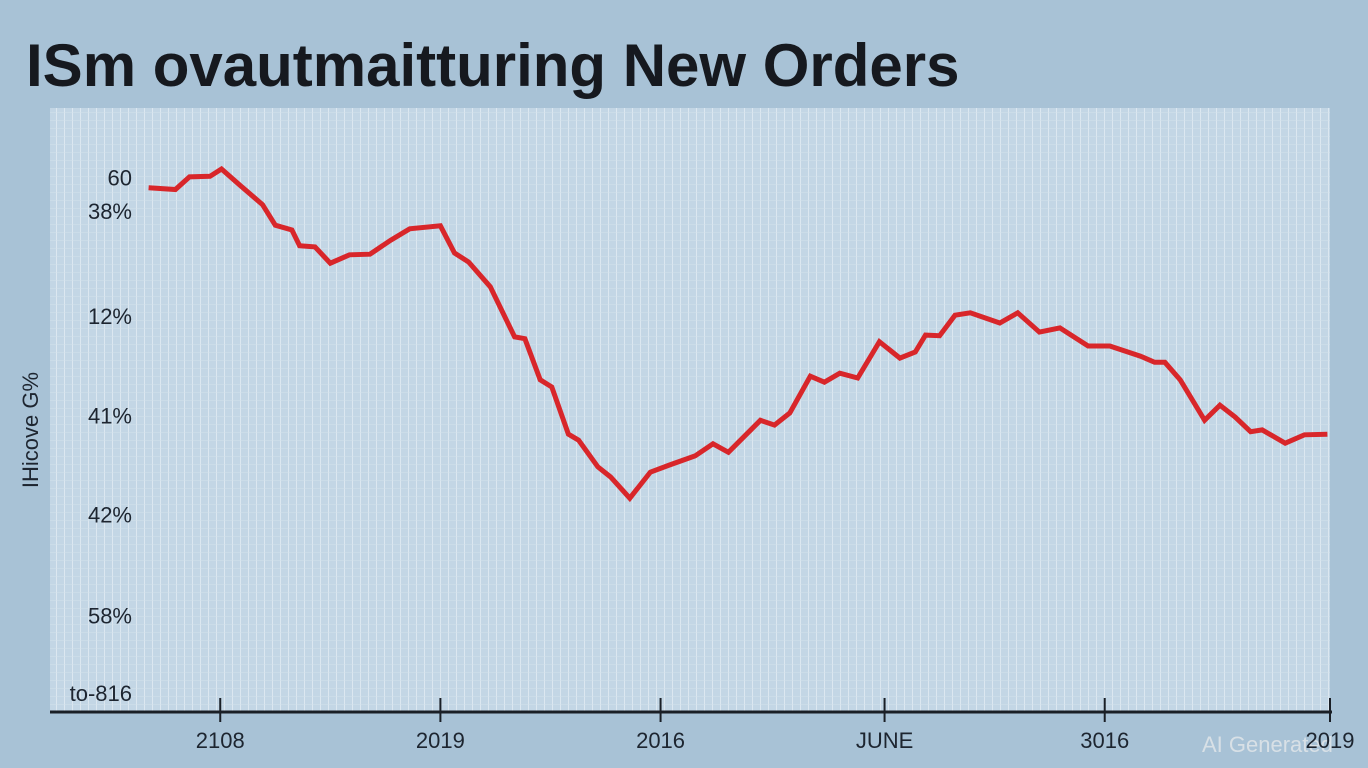 The width and height of the screenshot is (1368, 768). I want to click on watermark: AI Generated, so click(1267, 744).